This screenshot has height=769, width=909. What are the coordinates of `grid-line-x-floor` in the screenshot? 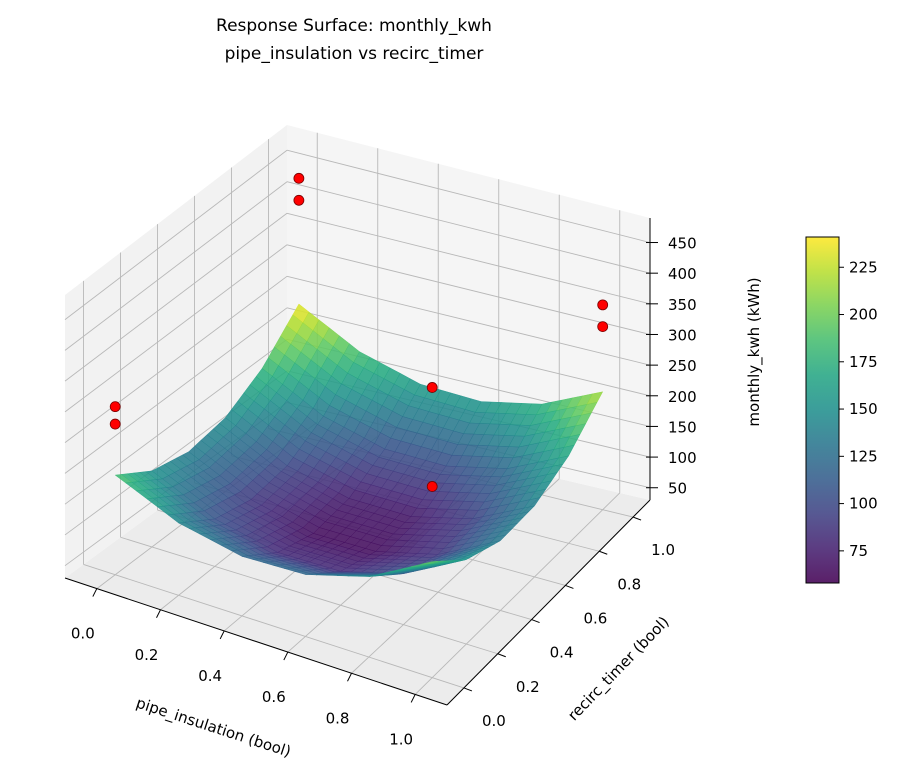 It's located at (517, 593).